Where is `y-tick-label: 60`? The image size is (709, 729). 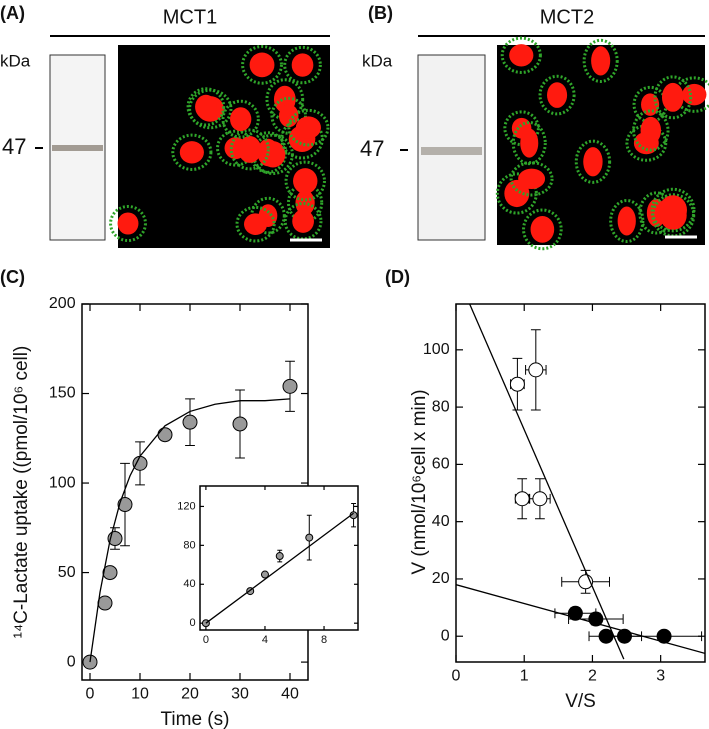
y-tick-label: 60 is located at coordinates (441, 464).